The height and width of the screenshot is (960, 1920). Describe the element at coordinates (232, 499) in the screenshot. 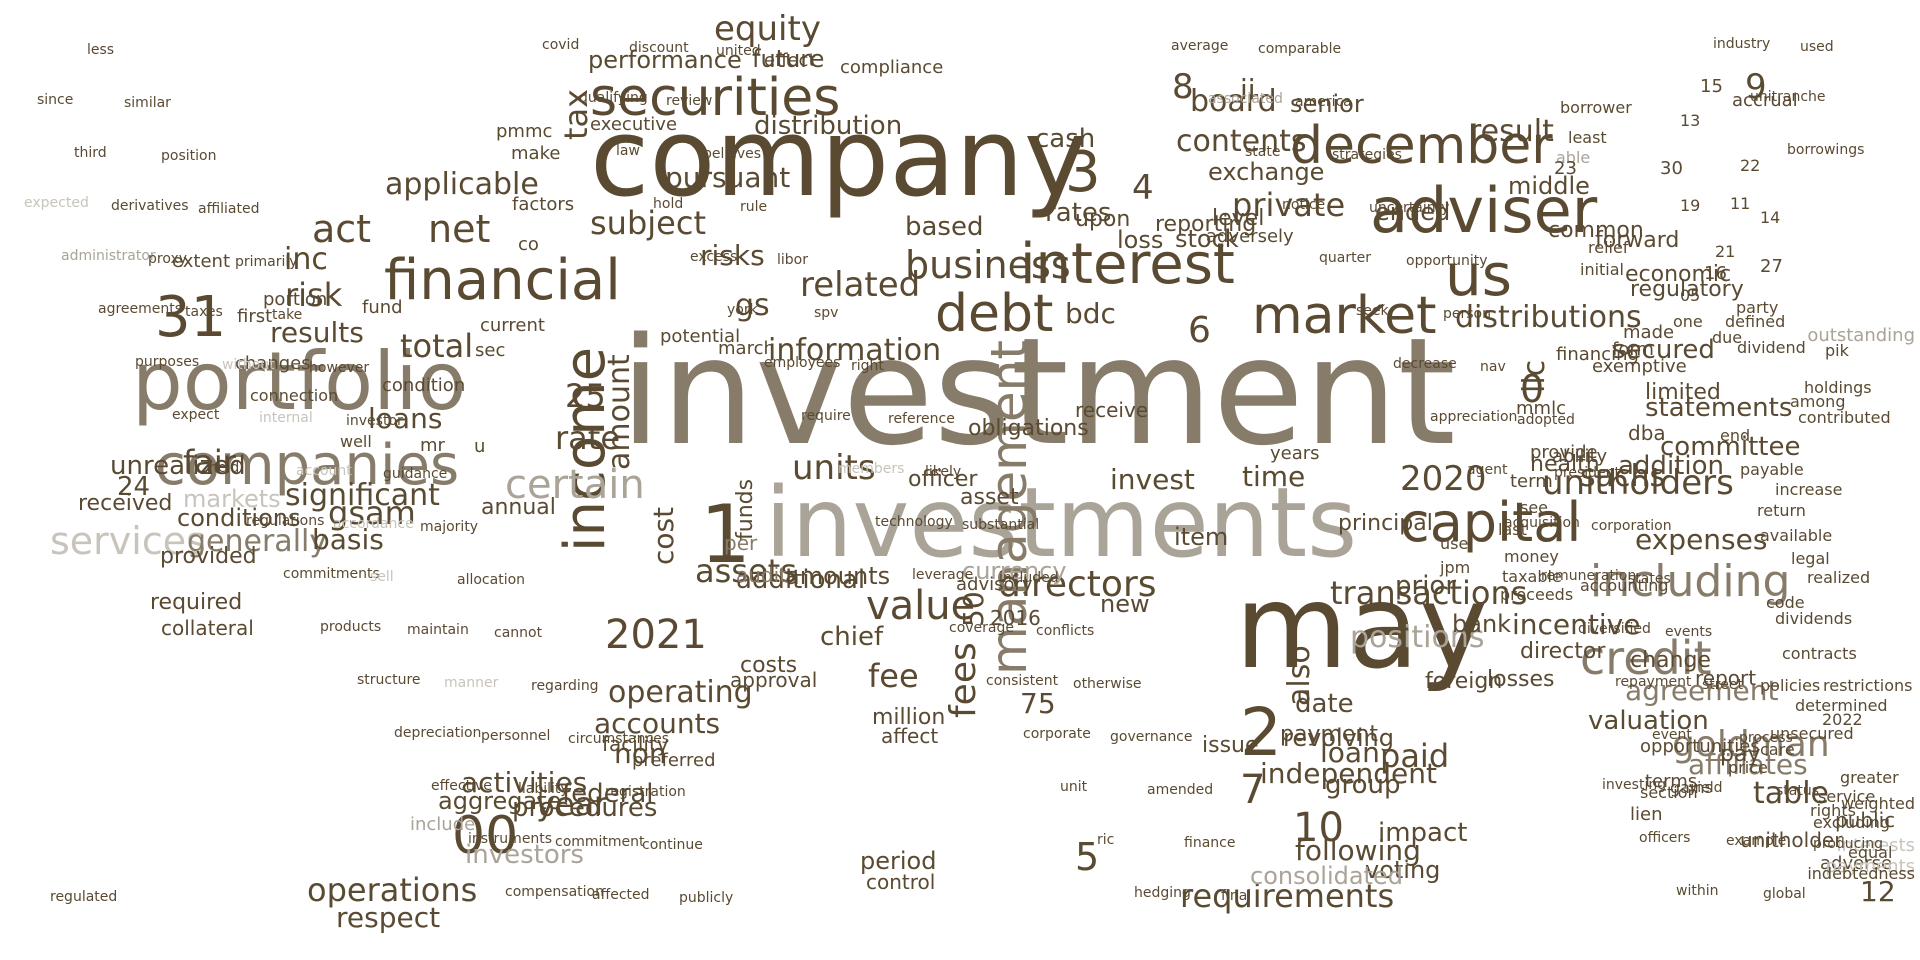

I see `word-markets: markets` at that location.